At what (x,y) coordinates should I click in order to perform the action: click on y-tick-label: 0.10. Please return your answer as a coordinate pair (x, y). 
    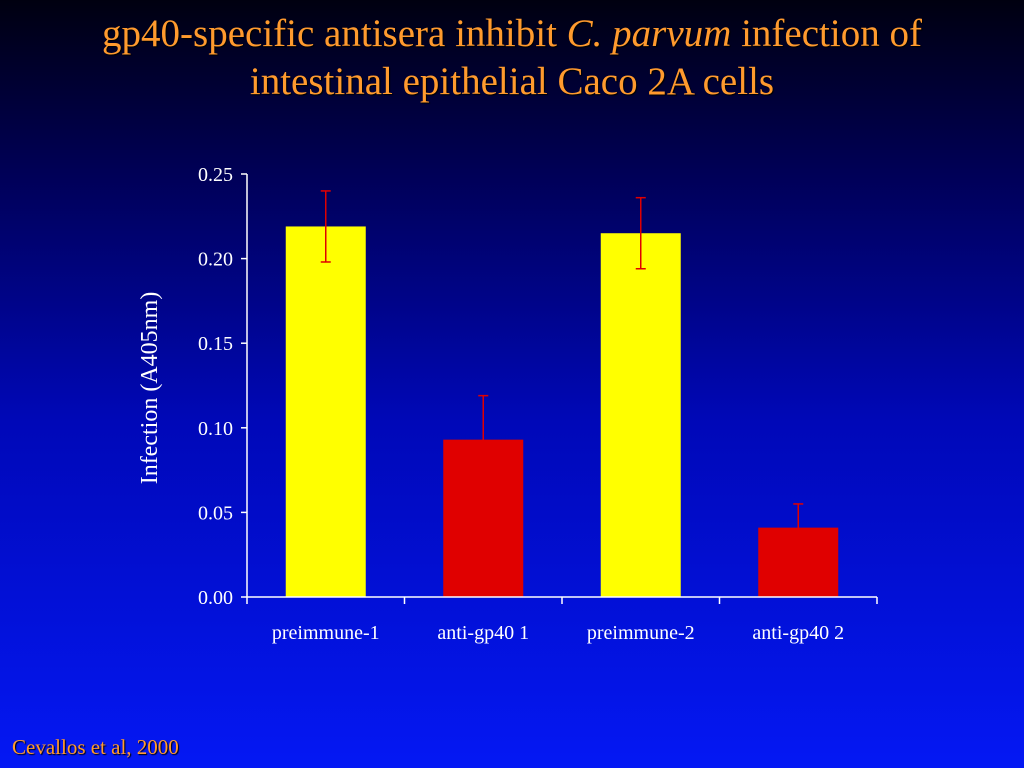
    Looking at the image, I should click on (215, 429).